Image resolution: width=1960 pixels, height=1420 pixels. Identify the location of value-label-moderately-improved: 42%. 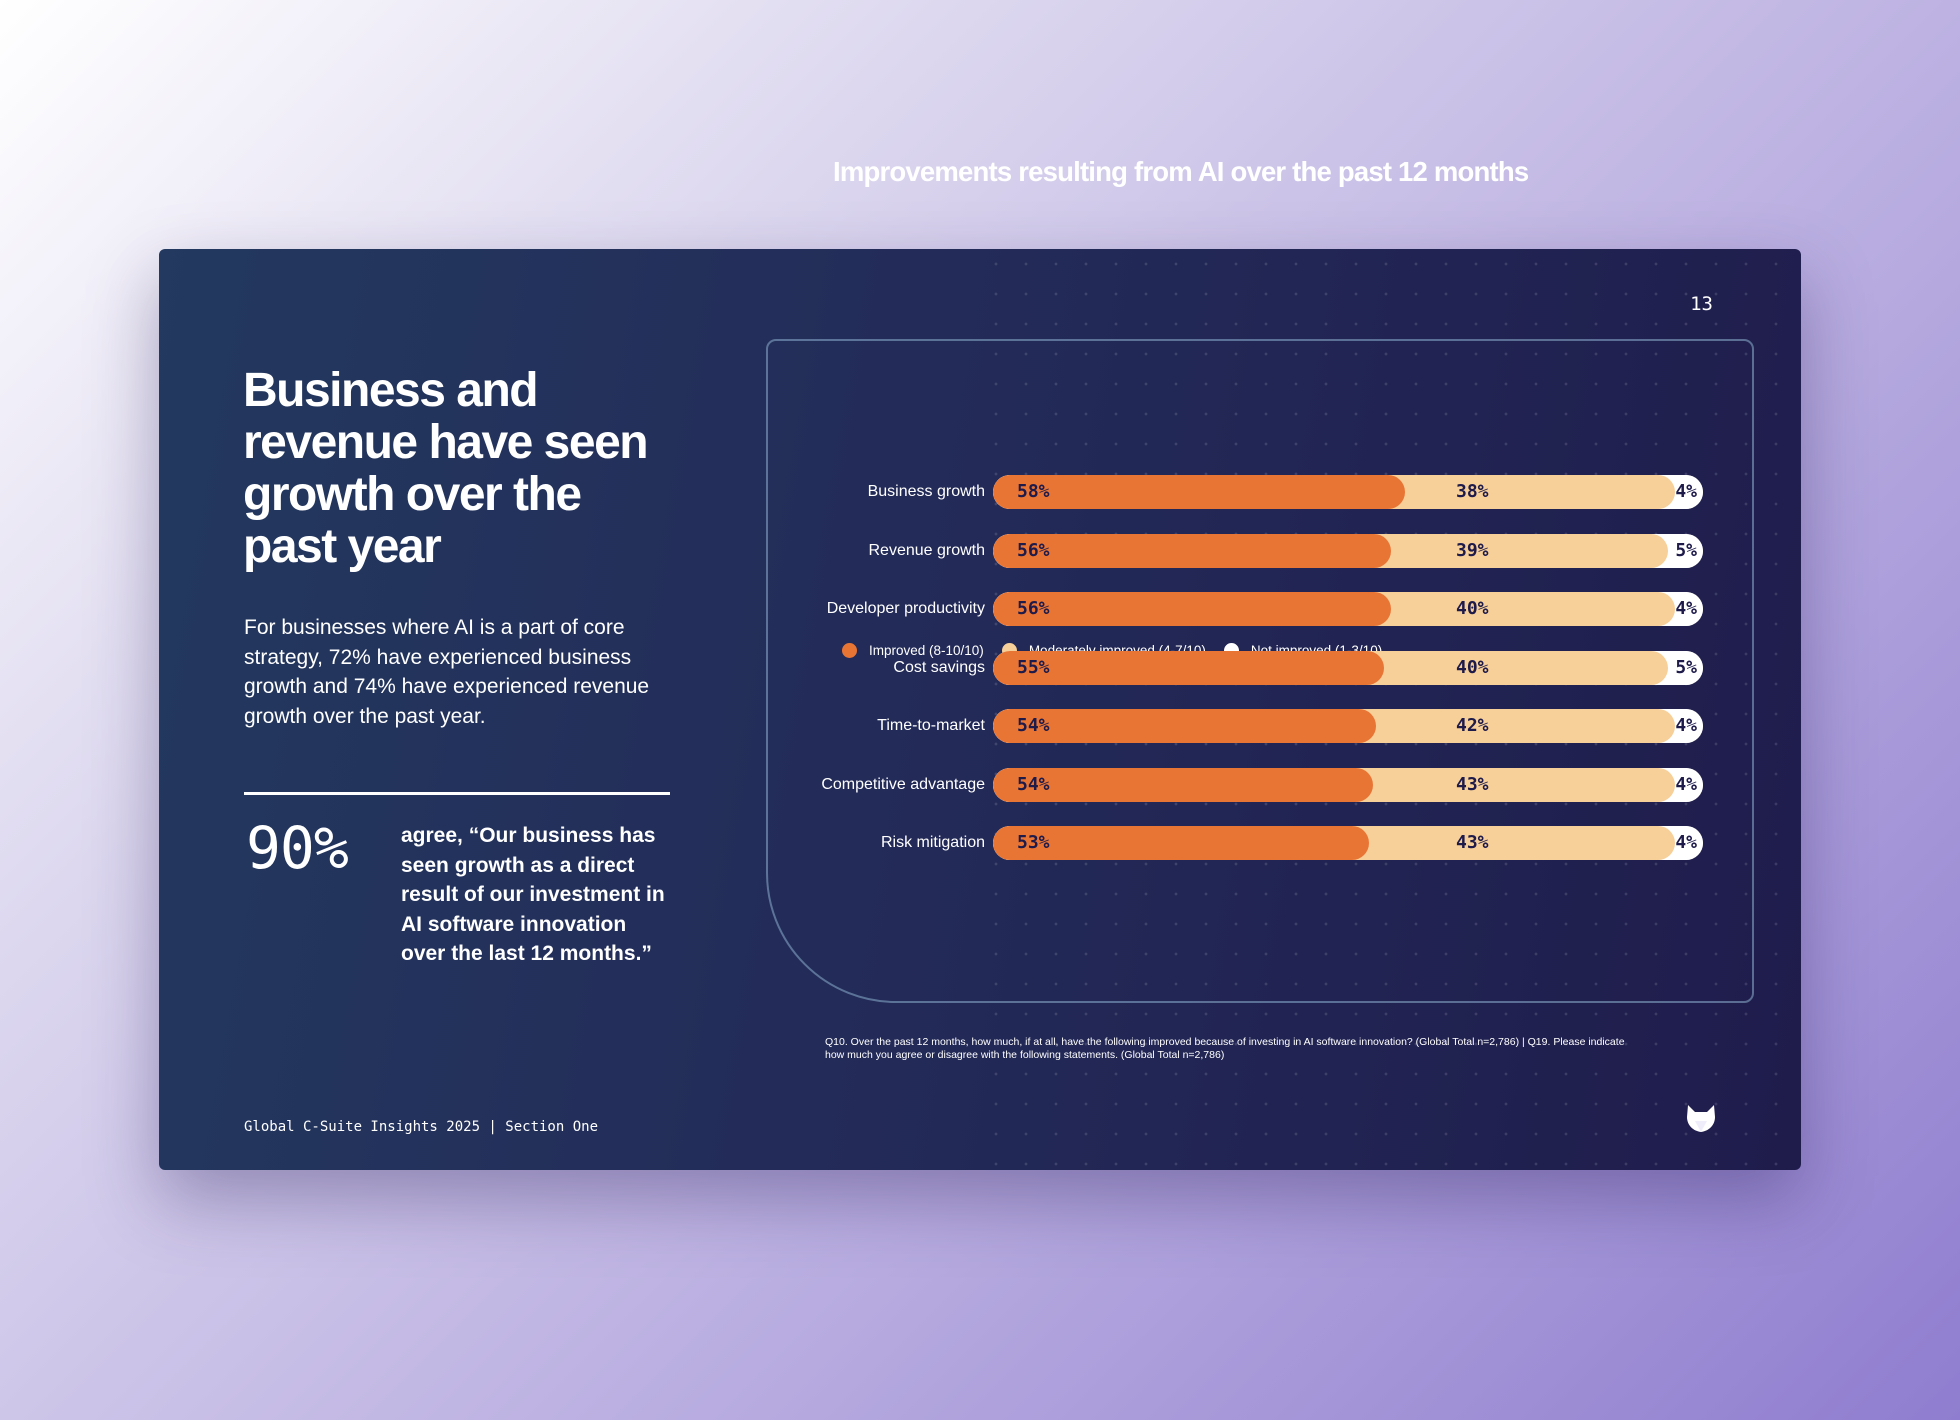
(1472, 725).